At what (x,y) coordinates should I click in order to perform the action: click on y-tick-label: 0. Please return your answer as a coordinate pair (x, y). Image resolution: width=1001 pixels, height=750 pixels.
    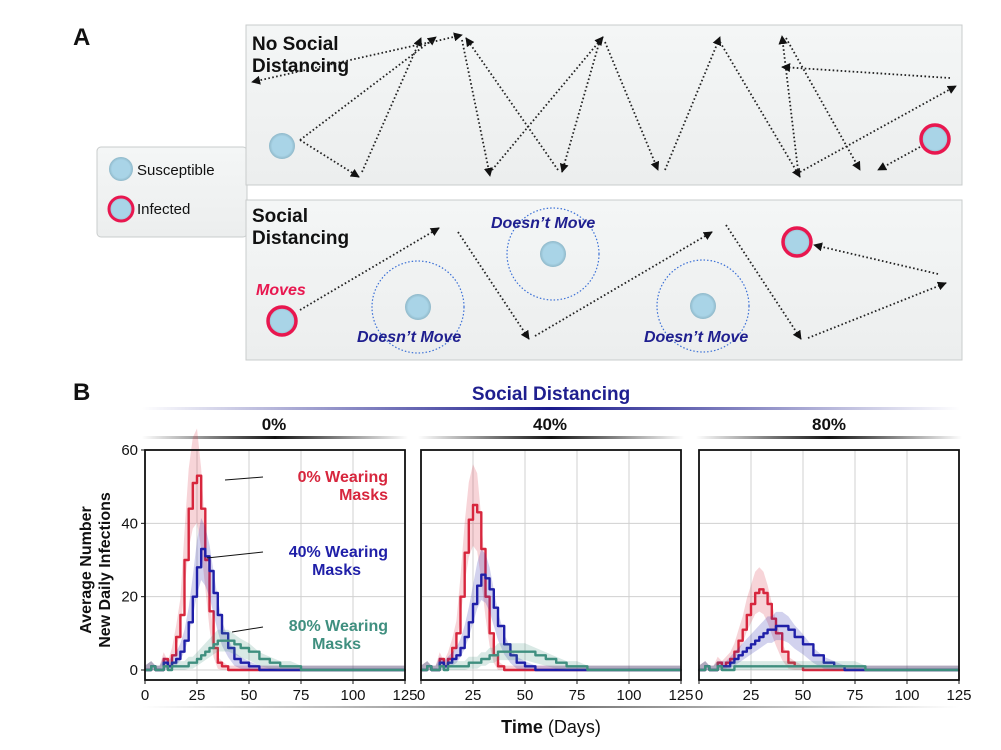
    Looking at the image, I should click on (134, 670).